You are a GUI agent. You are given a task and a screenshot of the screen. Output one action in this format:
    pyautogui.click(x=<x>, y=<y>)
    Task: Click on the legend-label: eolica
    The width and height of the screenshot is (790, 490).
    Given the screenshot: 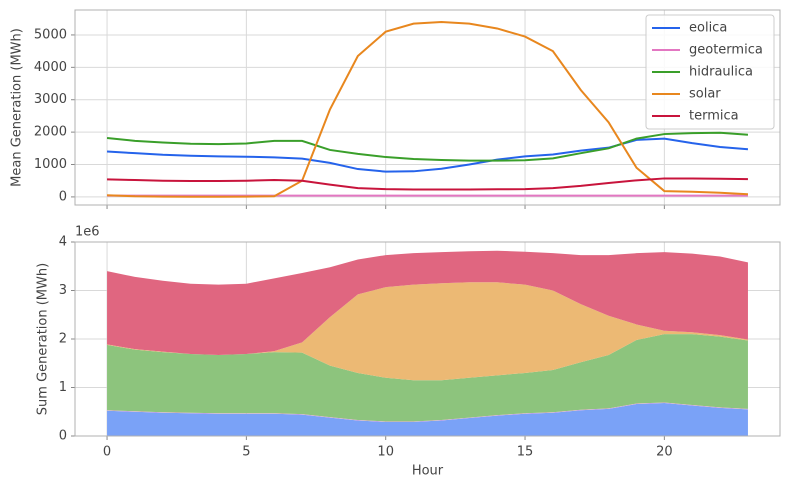 What is the action you would take?
    pyautogui.click(x=708, y=28)
    